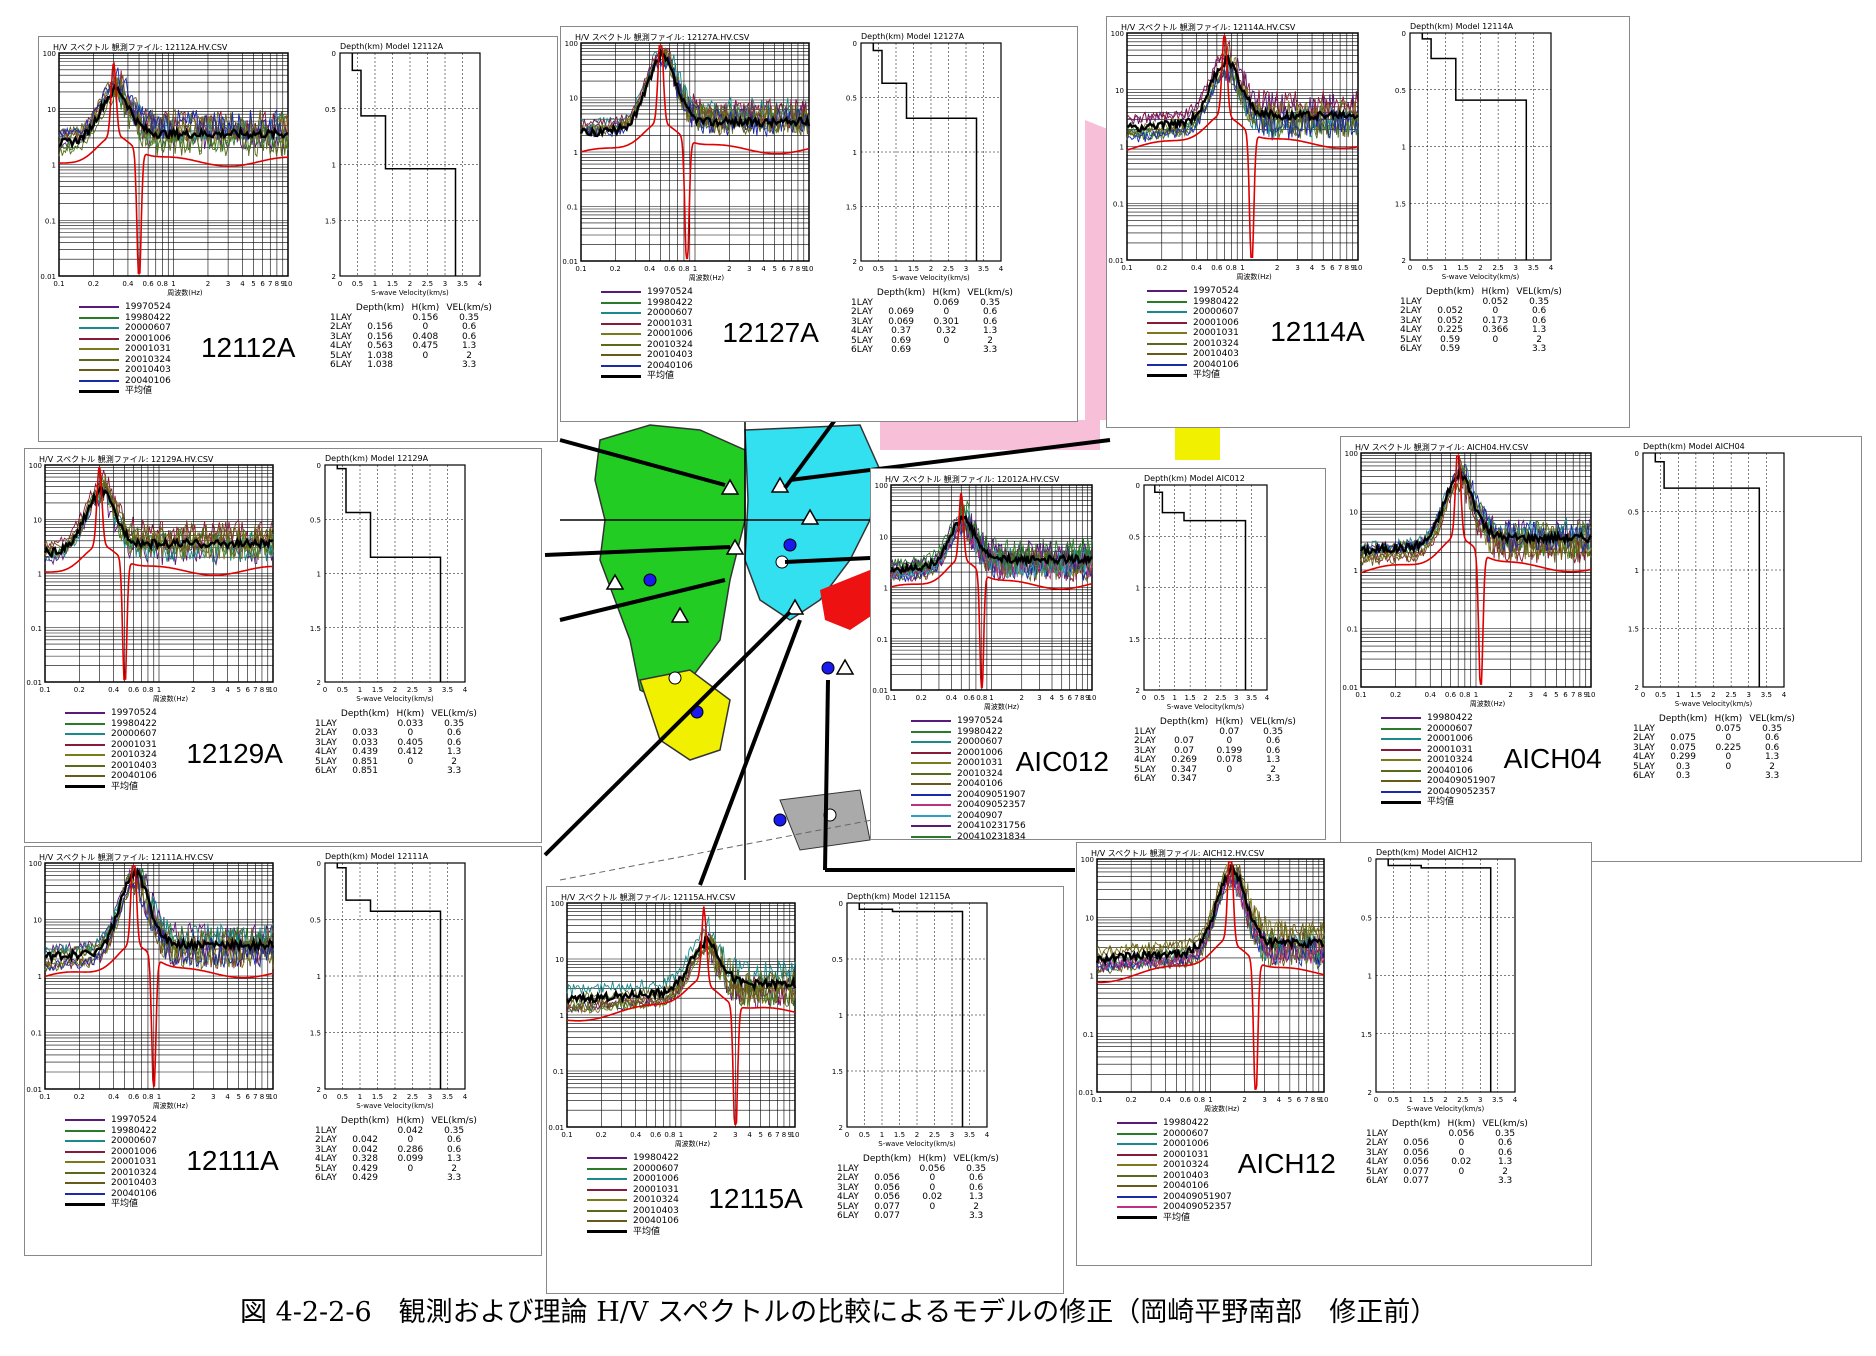  Describe the element at coordinates (931, 269) in the screenshot. I see `velocity-tick-label: 2` at that location.